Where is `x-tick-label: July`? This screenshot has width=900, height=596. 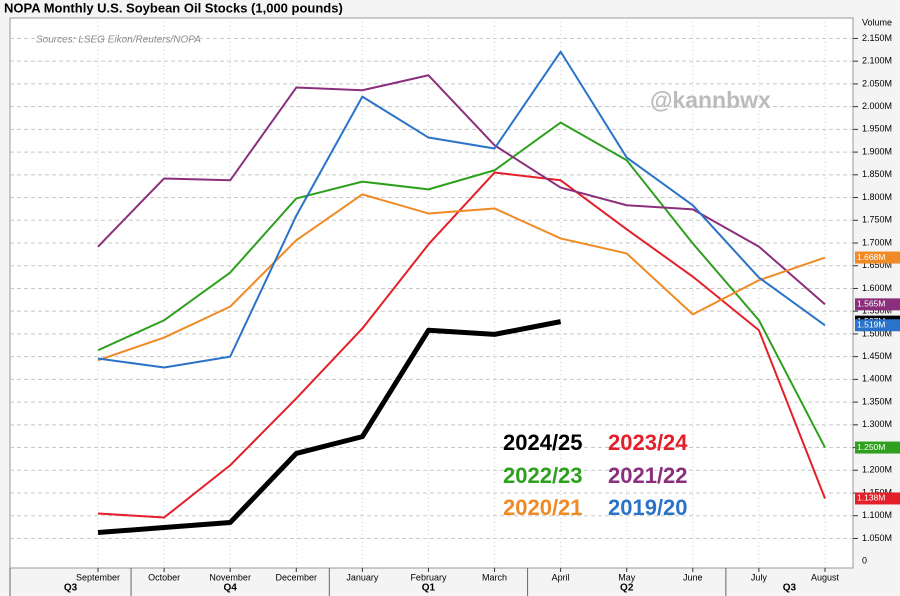
x-tick-label: July is located at coordinates (759, 577).